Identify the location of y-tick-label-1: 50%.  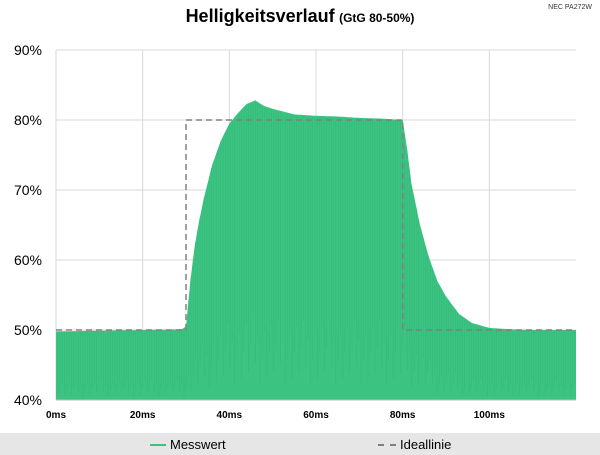
(28, 330).